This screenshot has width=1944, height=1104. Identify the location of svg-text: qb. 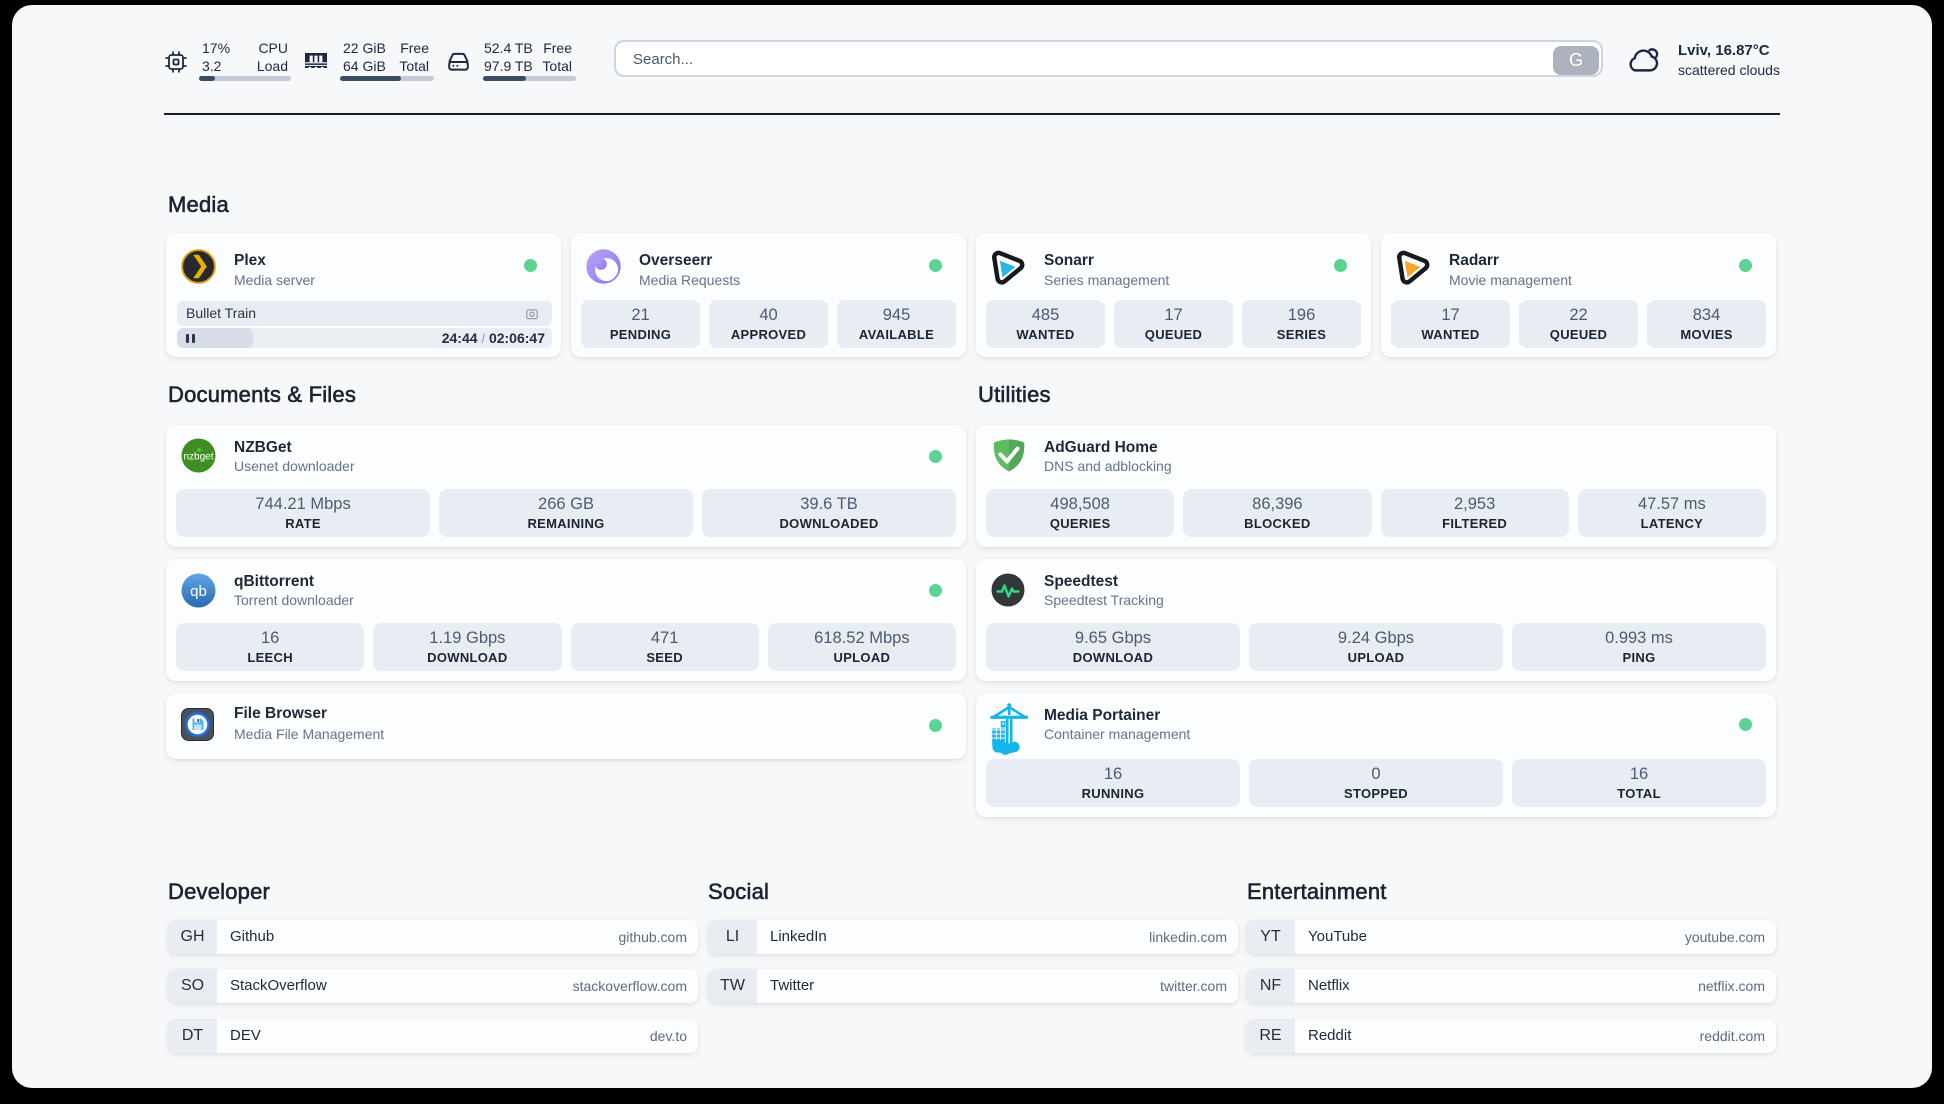
(198, 591).